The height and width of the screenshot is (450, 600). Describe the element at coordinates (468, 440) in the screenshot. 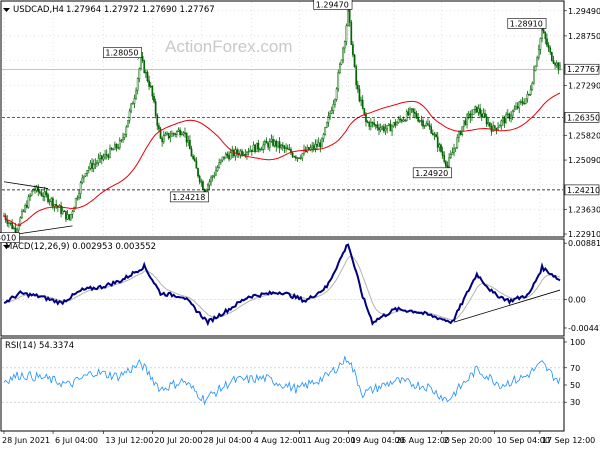

I see `x-tick-label: 2 Sep 20:00` at that location.